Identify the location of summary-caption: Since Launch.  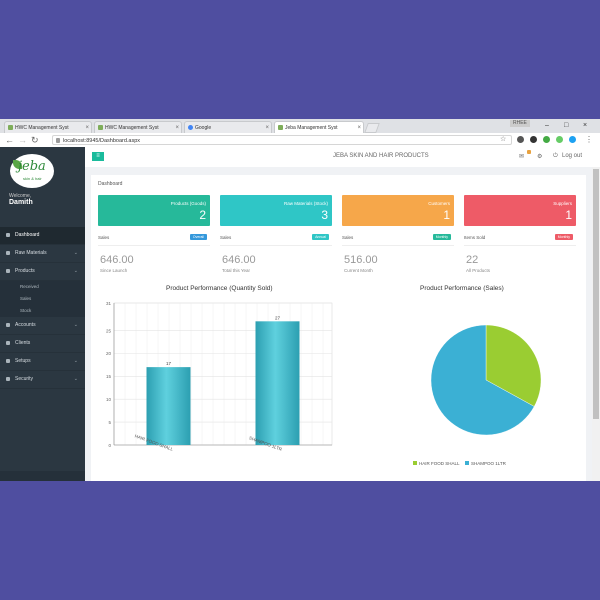
(114, 270).